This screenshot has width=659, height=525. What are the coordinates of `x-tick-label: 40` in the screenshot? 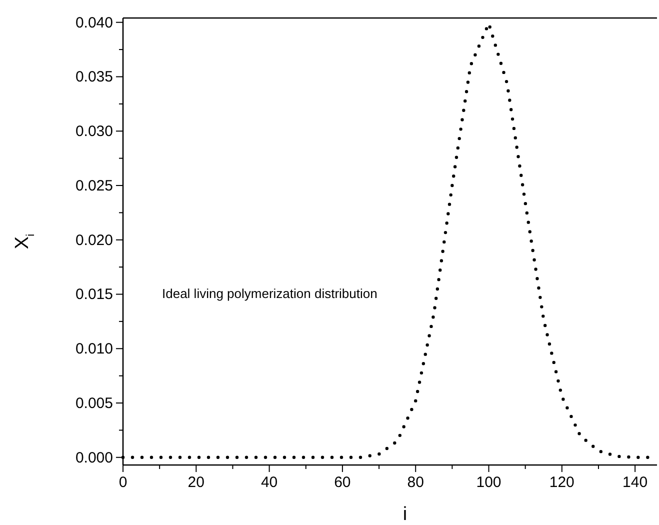 It's located at (269, 482).